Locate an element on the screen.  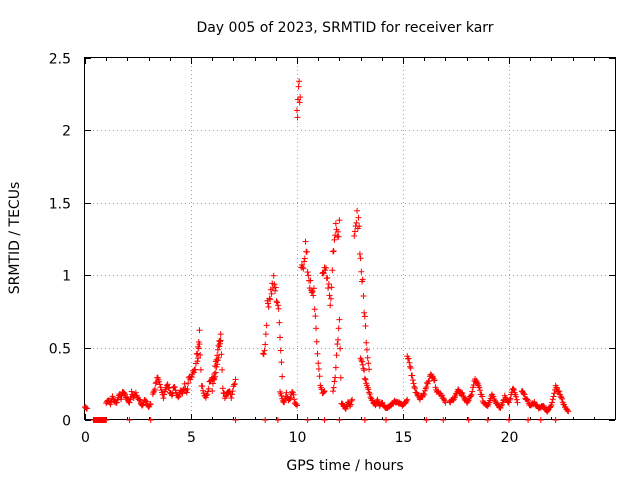
x-tick-label: 10 is located at coordinates (298, 438).